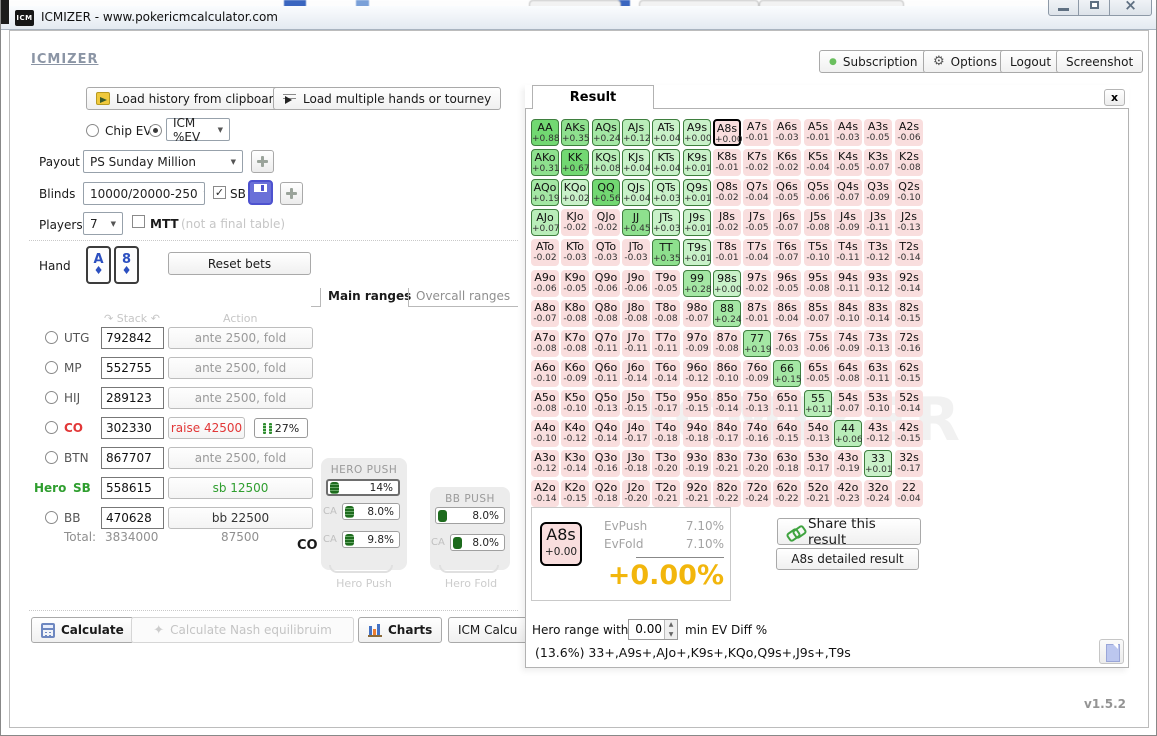 The image size is (1157, 736). What do you see at coordinates (757, 162) in the screenshot?
I see `grid-cell-K7s: K7s -0.02` at bounding box center [757, 162].